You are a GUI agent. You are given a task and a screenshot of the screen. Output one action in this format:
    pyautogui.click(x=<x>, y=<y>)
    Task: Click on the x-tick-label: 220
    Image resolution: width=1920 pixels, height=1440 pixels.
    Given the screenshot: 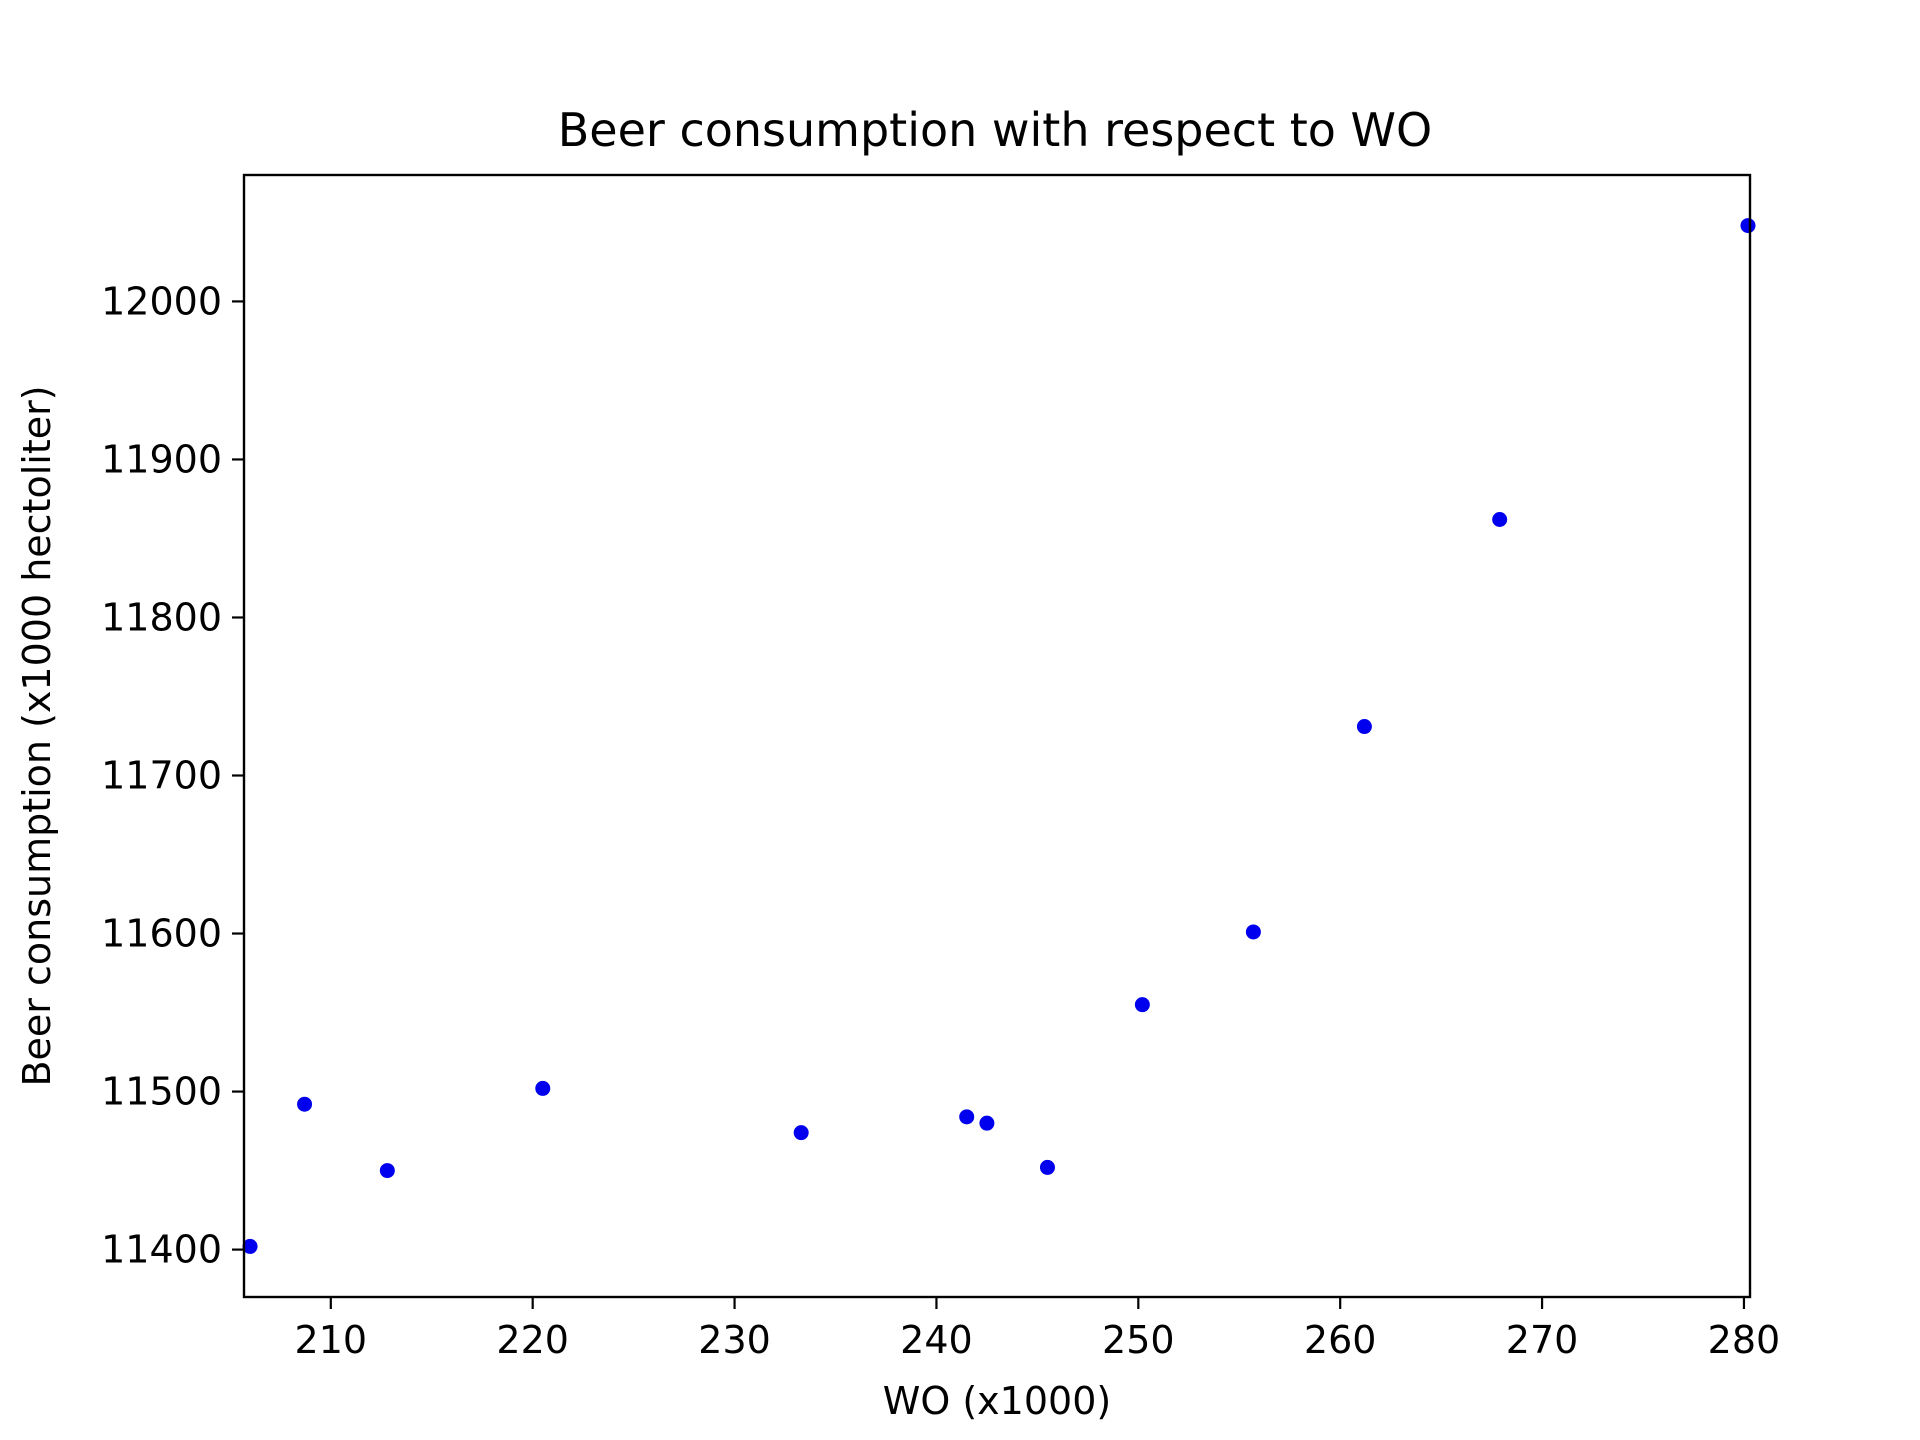 What is the action you would take?
    pyautogui.click(x=532, y=1340)
    